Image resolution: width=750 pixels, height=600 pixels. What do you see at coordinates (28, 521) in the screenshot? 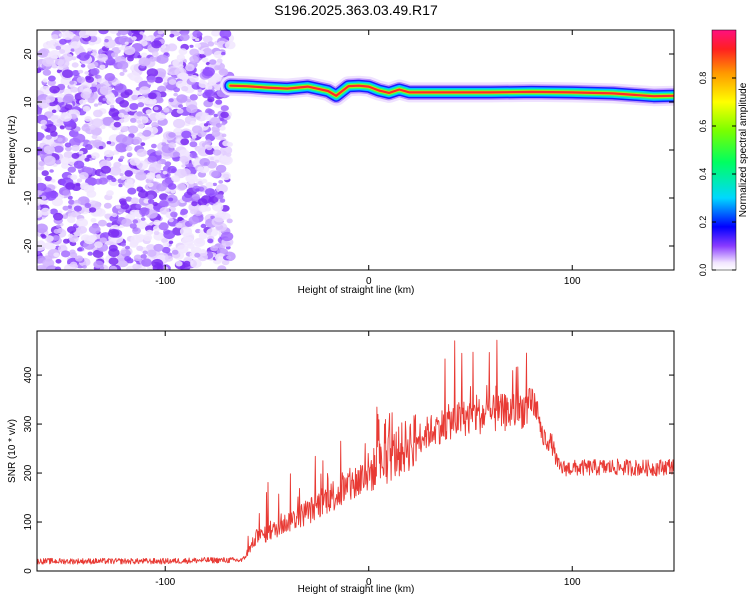
I see `y-tick-label: 100` at bounding box center [28, 521].